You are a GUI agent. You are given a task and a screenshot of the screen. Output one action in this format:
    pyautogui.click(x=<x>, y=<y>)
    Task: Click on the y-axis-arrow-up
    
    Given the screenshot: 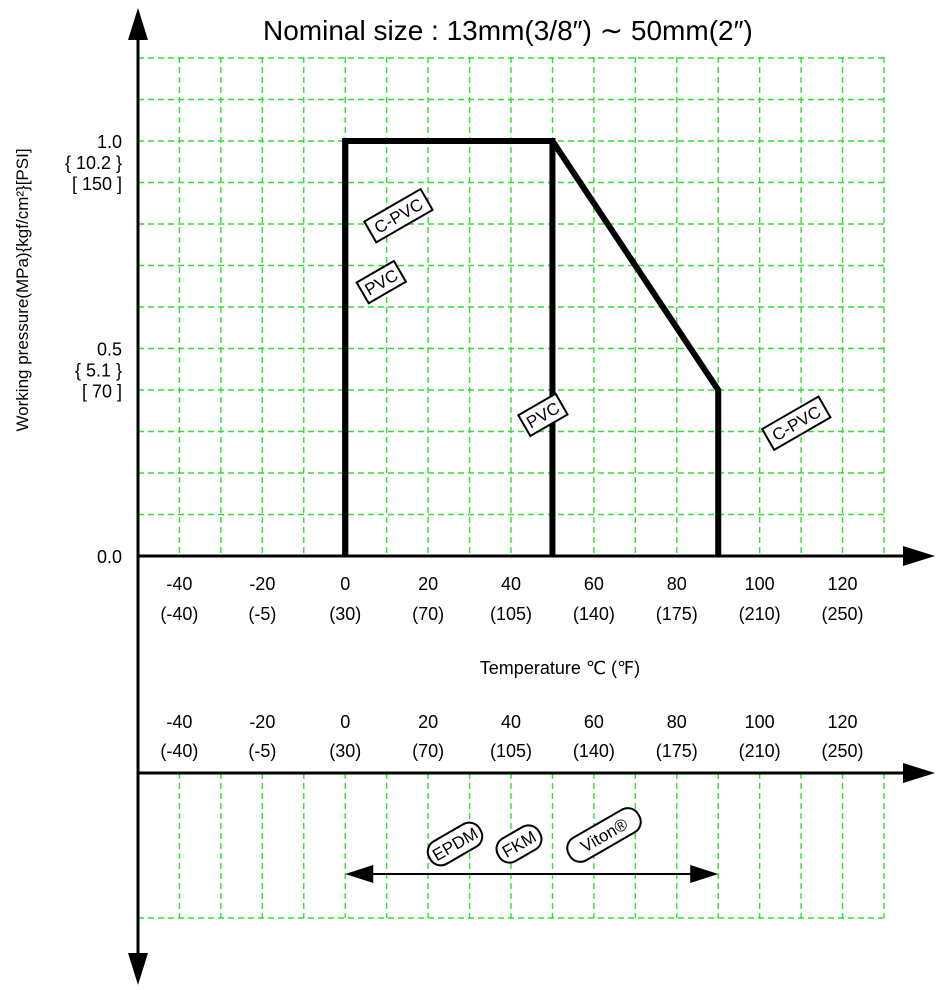 What is the action you would take?
    pyautogui.click(x=138, y=24)
    